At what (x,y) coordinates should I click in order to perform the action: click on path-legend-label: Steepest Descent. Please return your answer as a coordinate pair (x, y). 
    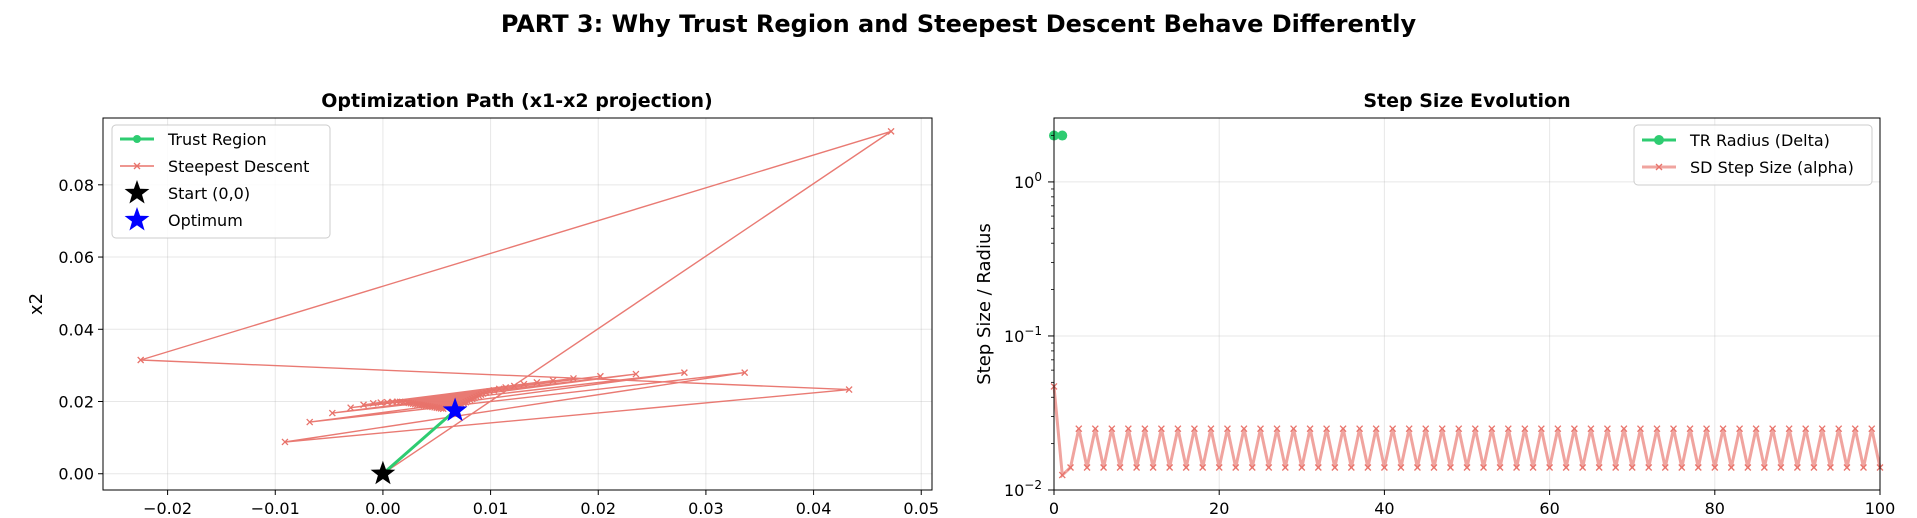
    Looking at the image, I should click on (238, 166).